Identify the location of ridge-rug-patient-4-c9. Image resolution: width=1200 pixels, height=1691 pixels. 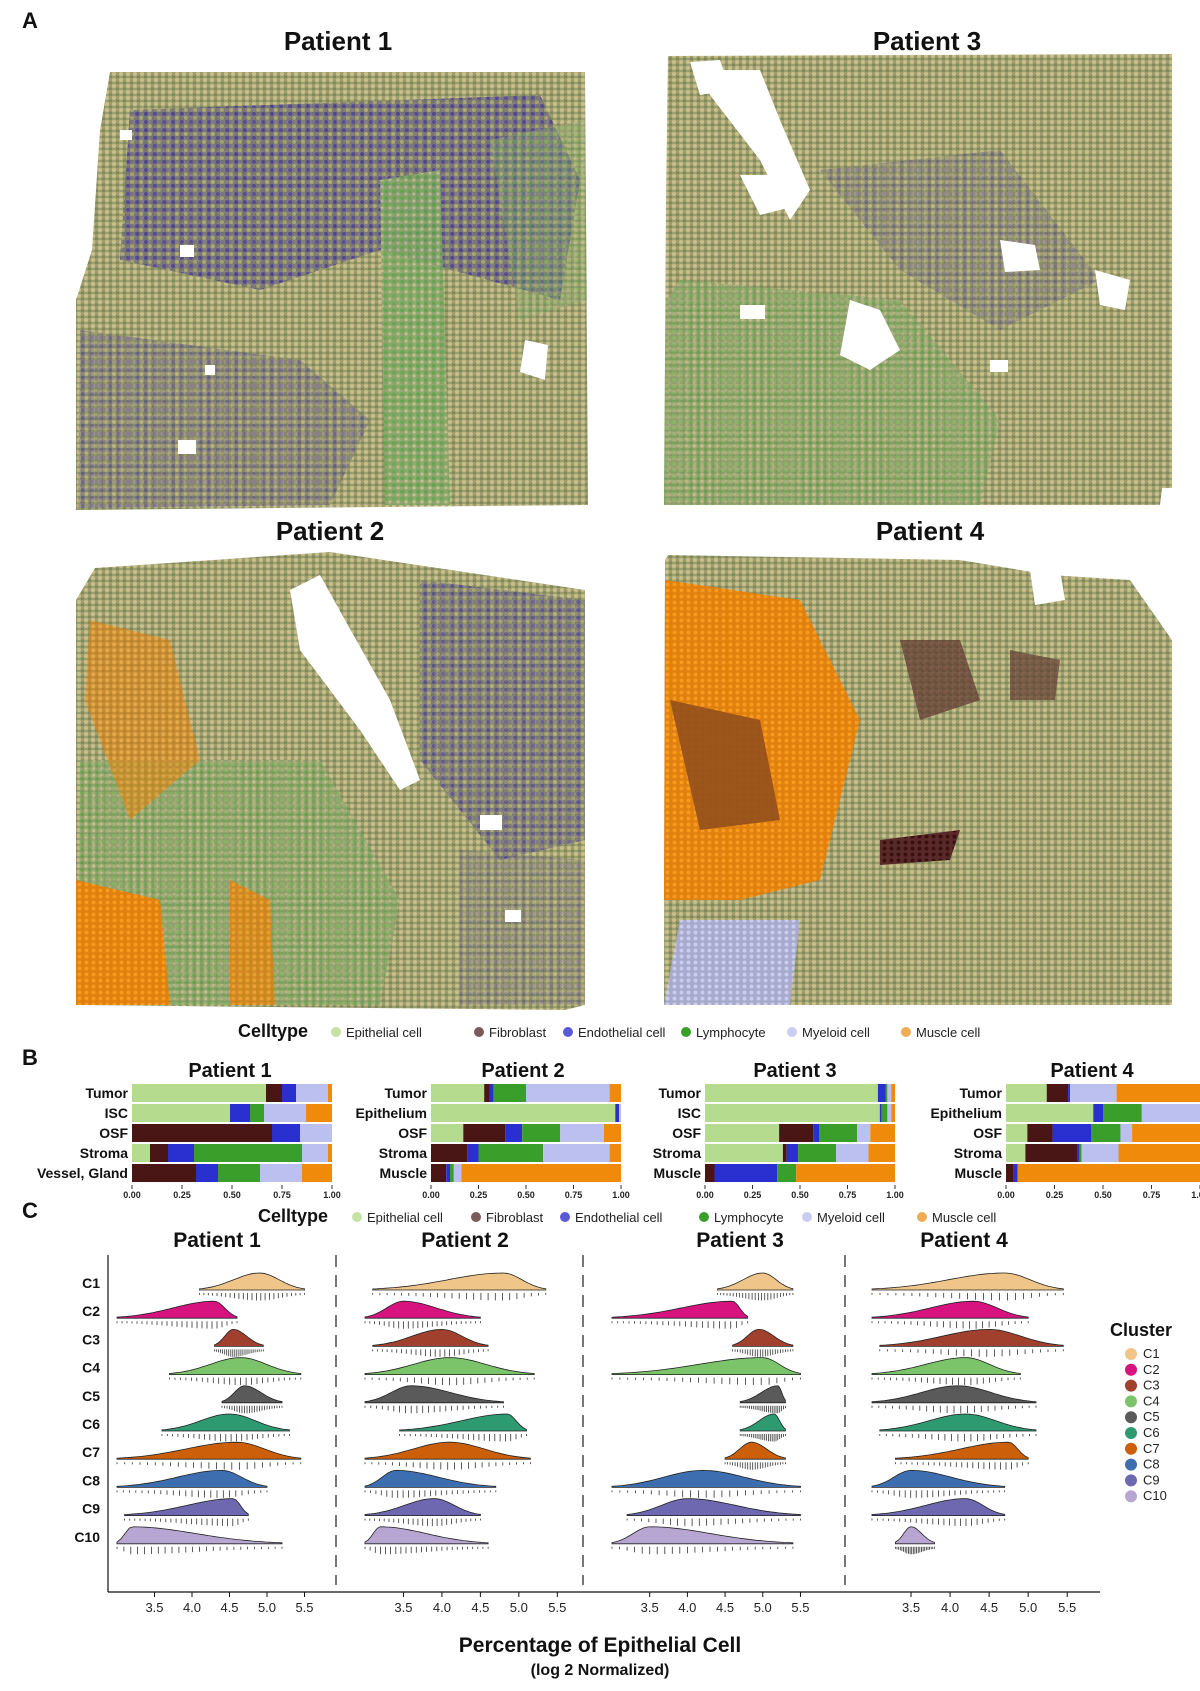
(938, 1522).